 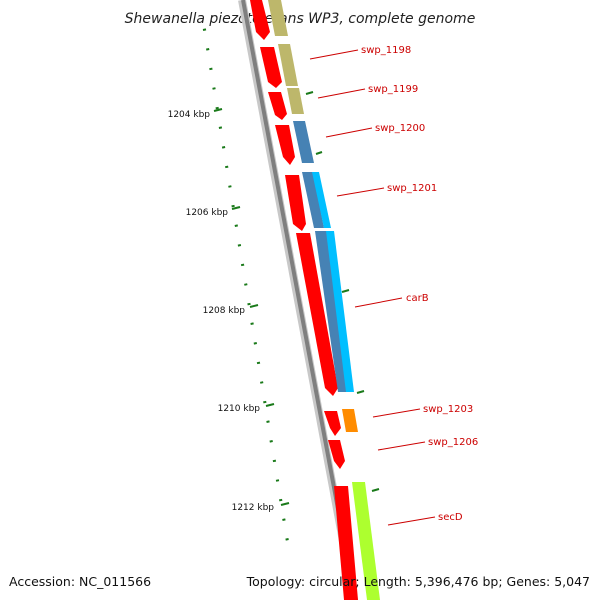 I want to click on kbp-label-1206: 1206 kbp, so click(x=207, y=213).